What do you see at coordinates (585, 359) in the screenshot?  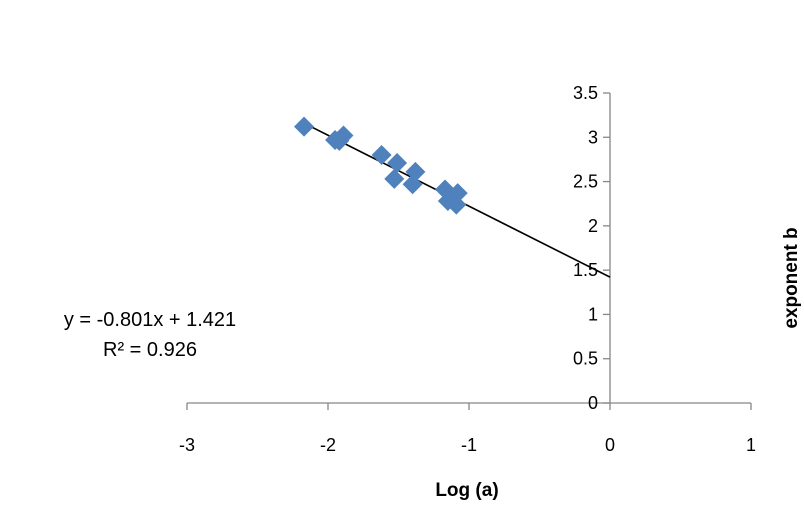 I see `y-tick-label: 0.5` at bounding box center [585, 359].